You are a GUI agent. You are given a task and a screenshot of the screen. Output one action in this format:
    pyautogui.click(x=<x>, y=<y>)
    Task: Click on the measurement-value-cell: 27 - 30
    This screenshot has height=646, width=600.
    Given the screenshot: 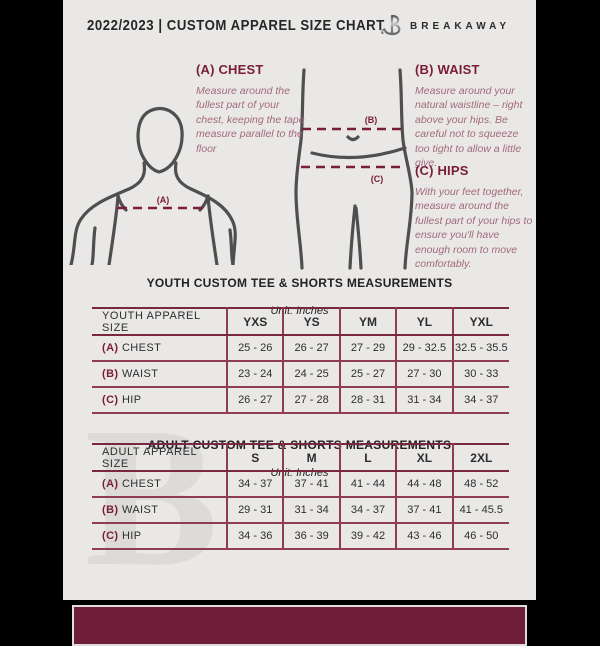 What is the action you would take?
    pyautogui.click(x=424, y=374)
    